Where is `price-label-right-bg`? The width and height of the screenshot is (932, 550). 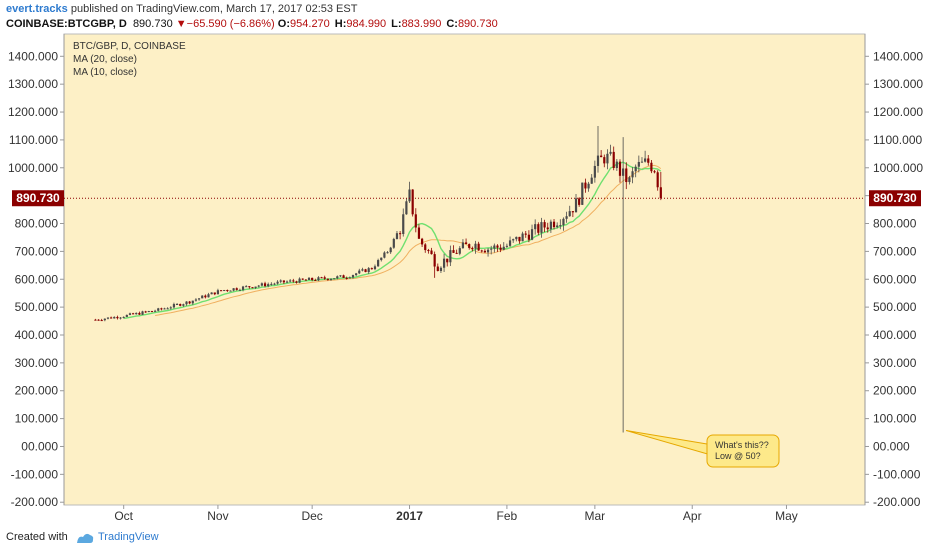 price-label-right-bg is located at coordinates (895, 198).